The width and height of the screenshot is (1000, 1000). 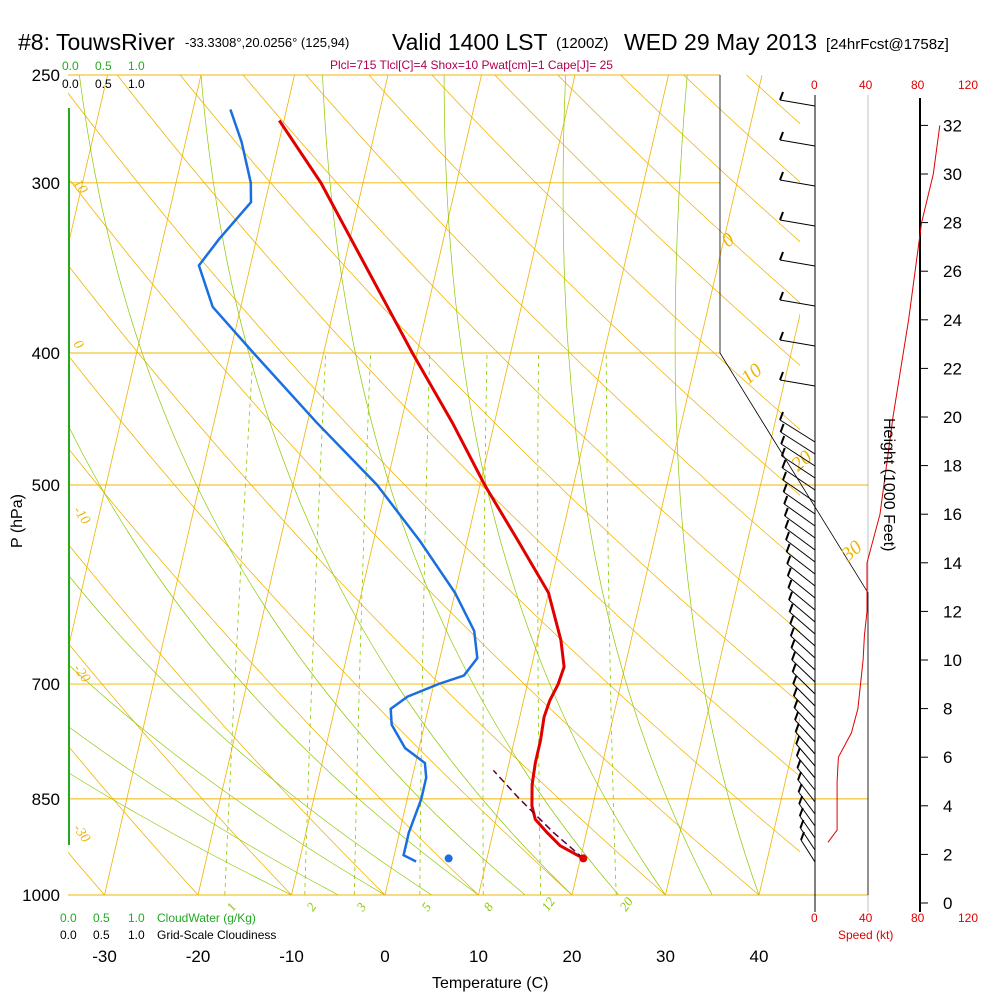 I want to click on mixing-ratio-label: 12, so click(x=548, y=904).